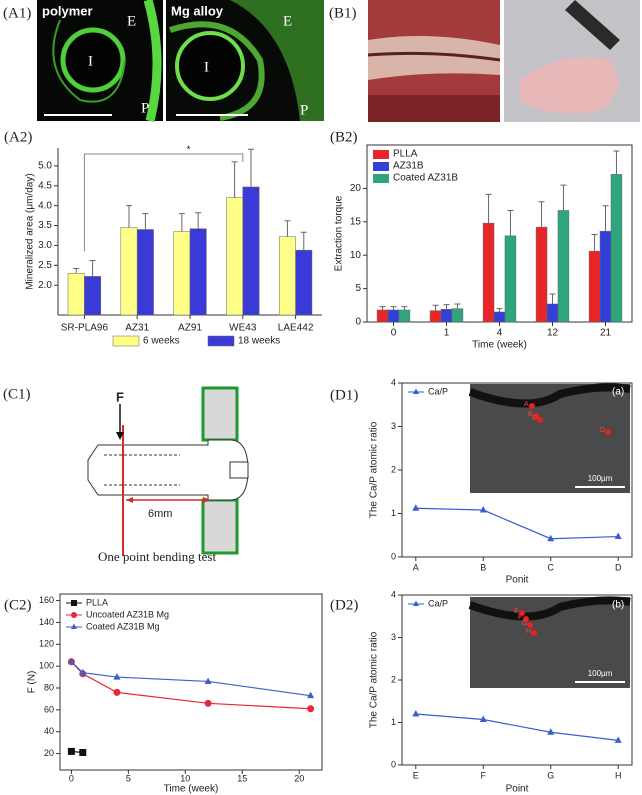  I want to click on x-tick-label: SR-PLA96, so click(85, 328).